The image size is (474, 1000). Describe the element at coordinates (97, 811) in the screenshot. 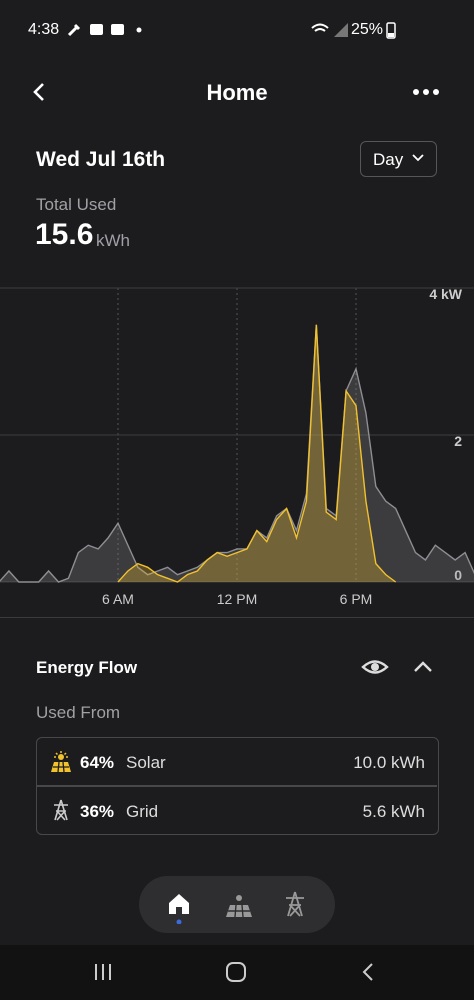

I see `grid-percent: 36%` at that location.